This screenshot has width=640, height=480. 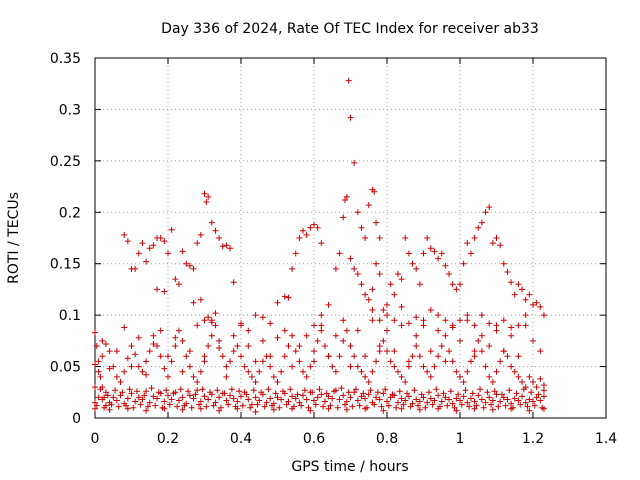 What do you see at coordinates (606, 439) in the screenshot?
I see `x-tick-label: 1.4` at bounding box center [606, 439].